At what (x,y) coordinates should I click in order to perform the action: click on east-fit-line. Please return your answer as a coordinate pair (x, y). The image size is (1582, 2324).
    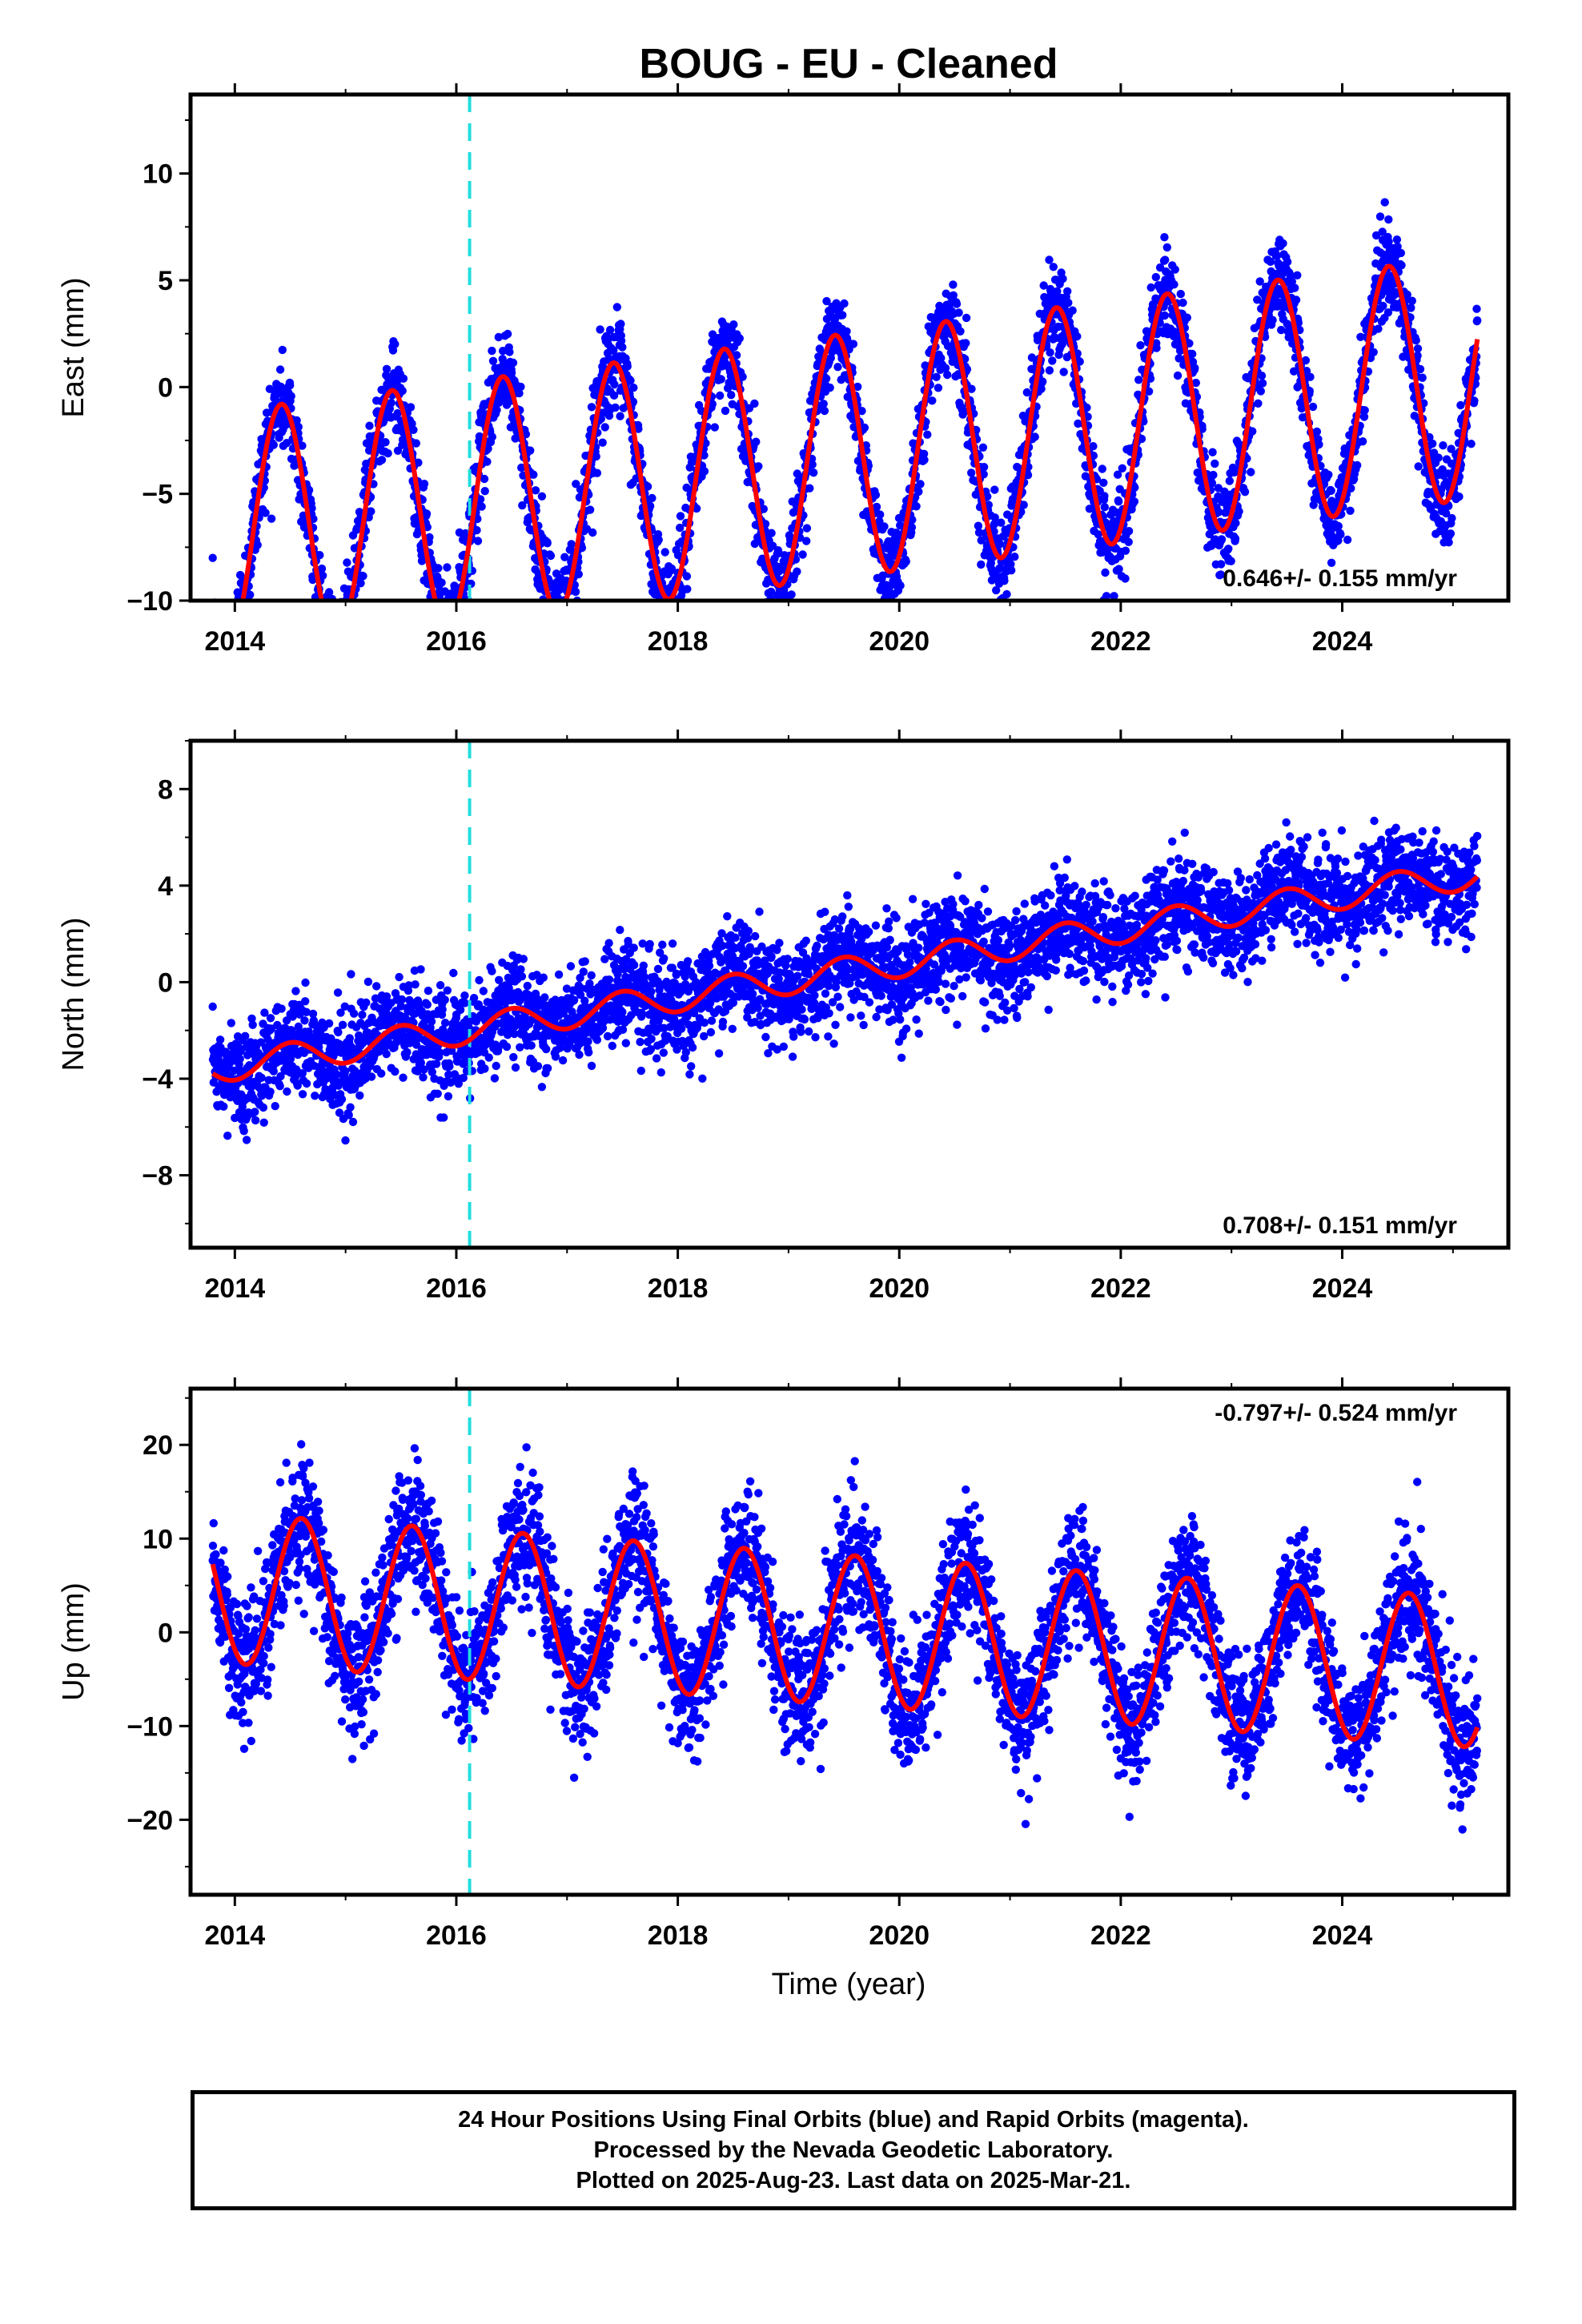
    Looking at the image, I should click on (860, 432).